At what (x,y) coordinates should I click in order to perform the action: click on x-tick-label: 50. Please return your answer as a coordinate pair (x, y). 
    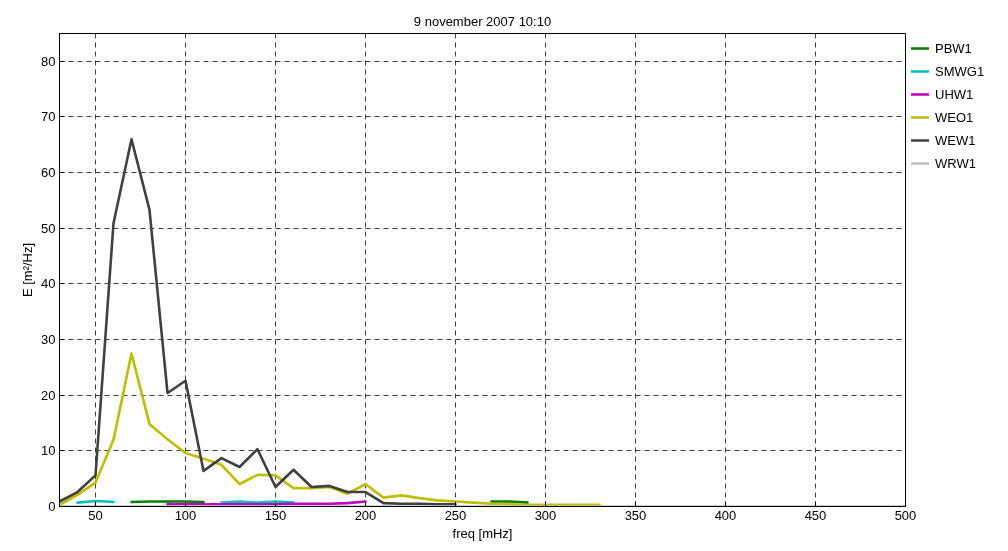
    Looking at the image, I should click on (95, 515).